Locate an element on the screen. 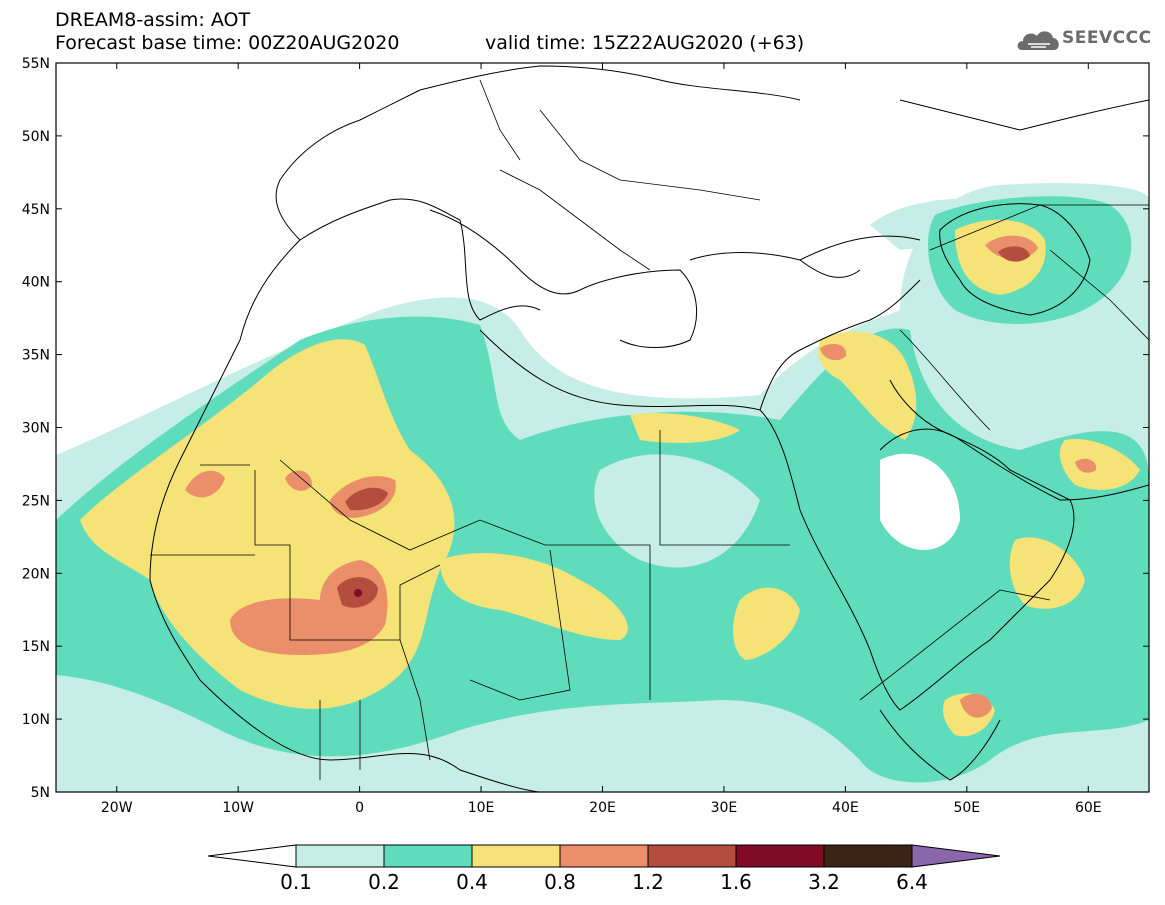 This screenshot has width=1165, height=905. y-tick-label: 20N is located at coordinates (36, 574).